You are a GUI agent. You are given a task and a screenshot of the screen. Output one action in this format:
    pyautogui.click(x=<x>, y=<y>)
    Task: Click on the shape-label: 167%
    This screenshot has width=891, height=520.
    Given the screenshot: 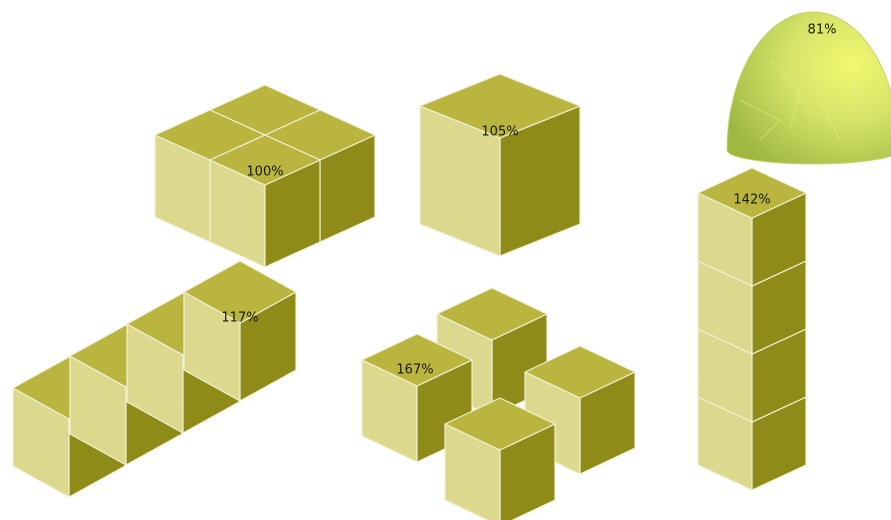 What is the action you would take?
    pyautogui.click(x=414, y=370)
    